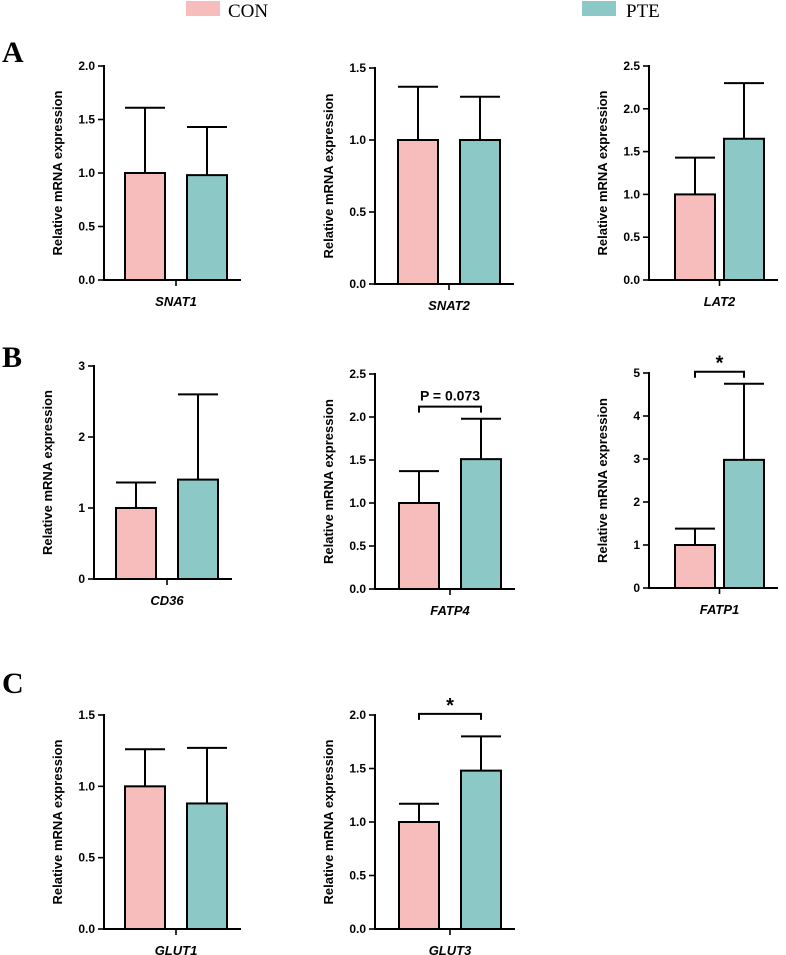  Describe the element at coordinates (13, 52) in the screenshot. I see `panel-letter-a: A` at that location.